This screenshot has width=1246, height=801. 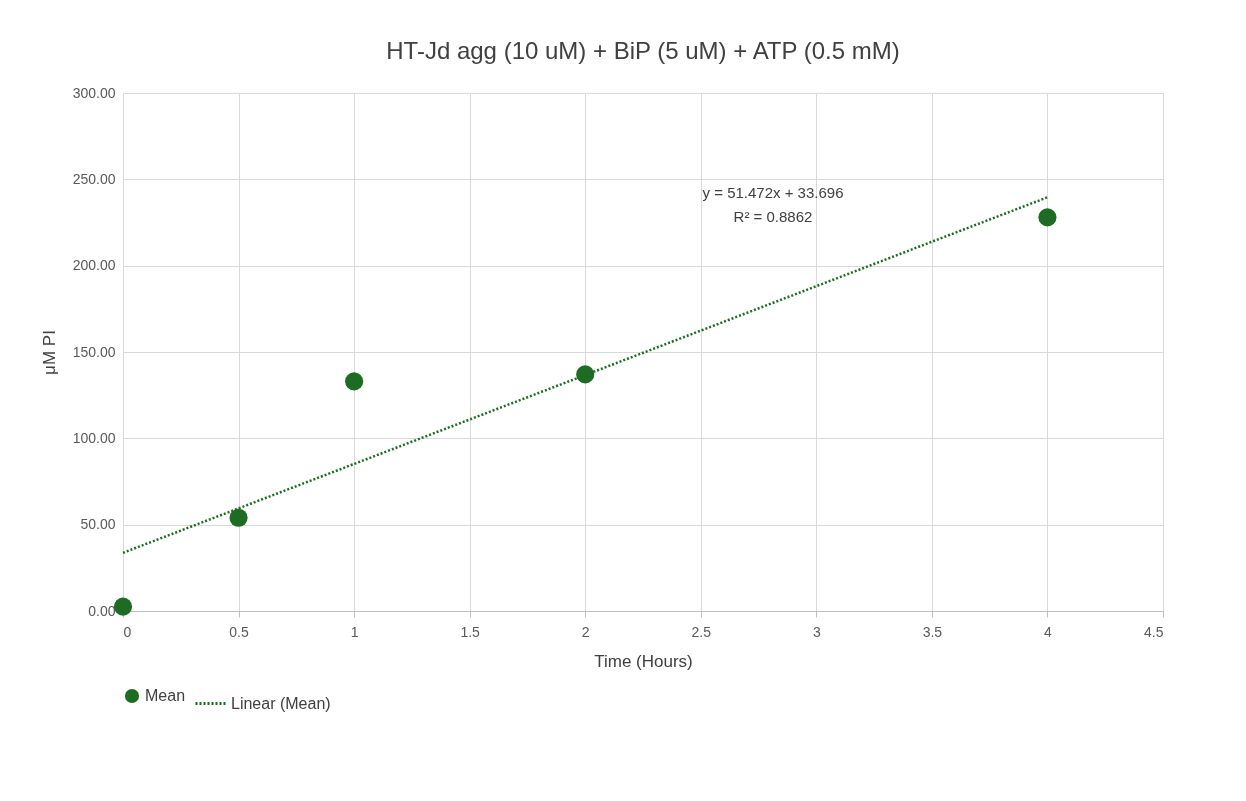 What do you see at coordinates (49, 352) in the screenshot?
I see `y-axis-title: μM PI` at bounding box center [49, 352].